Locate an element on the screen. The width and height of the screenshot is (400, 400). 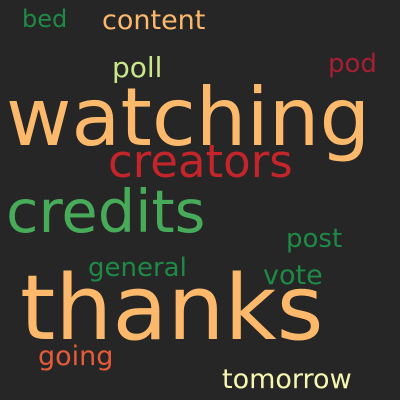
word-tomorrow: tomorrow is located at coordinates (287, 379).